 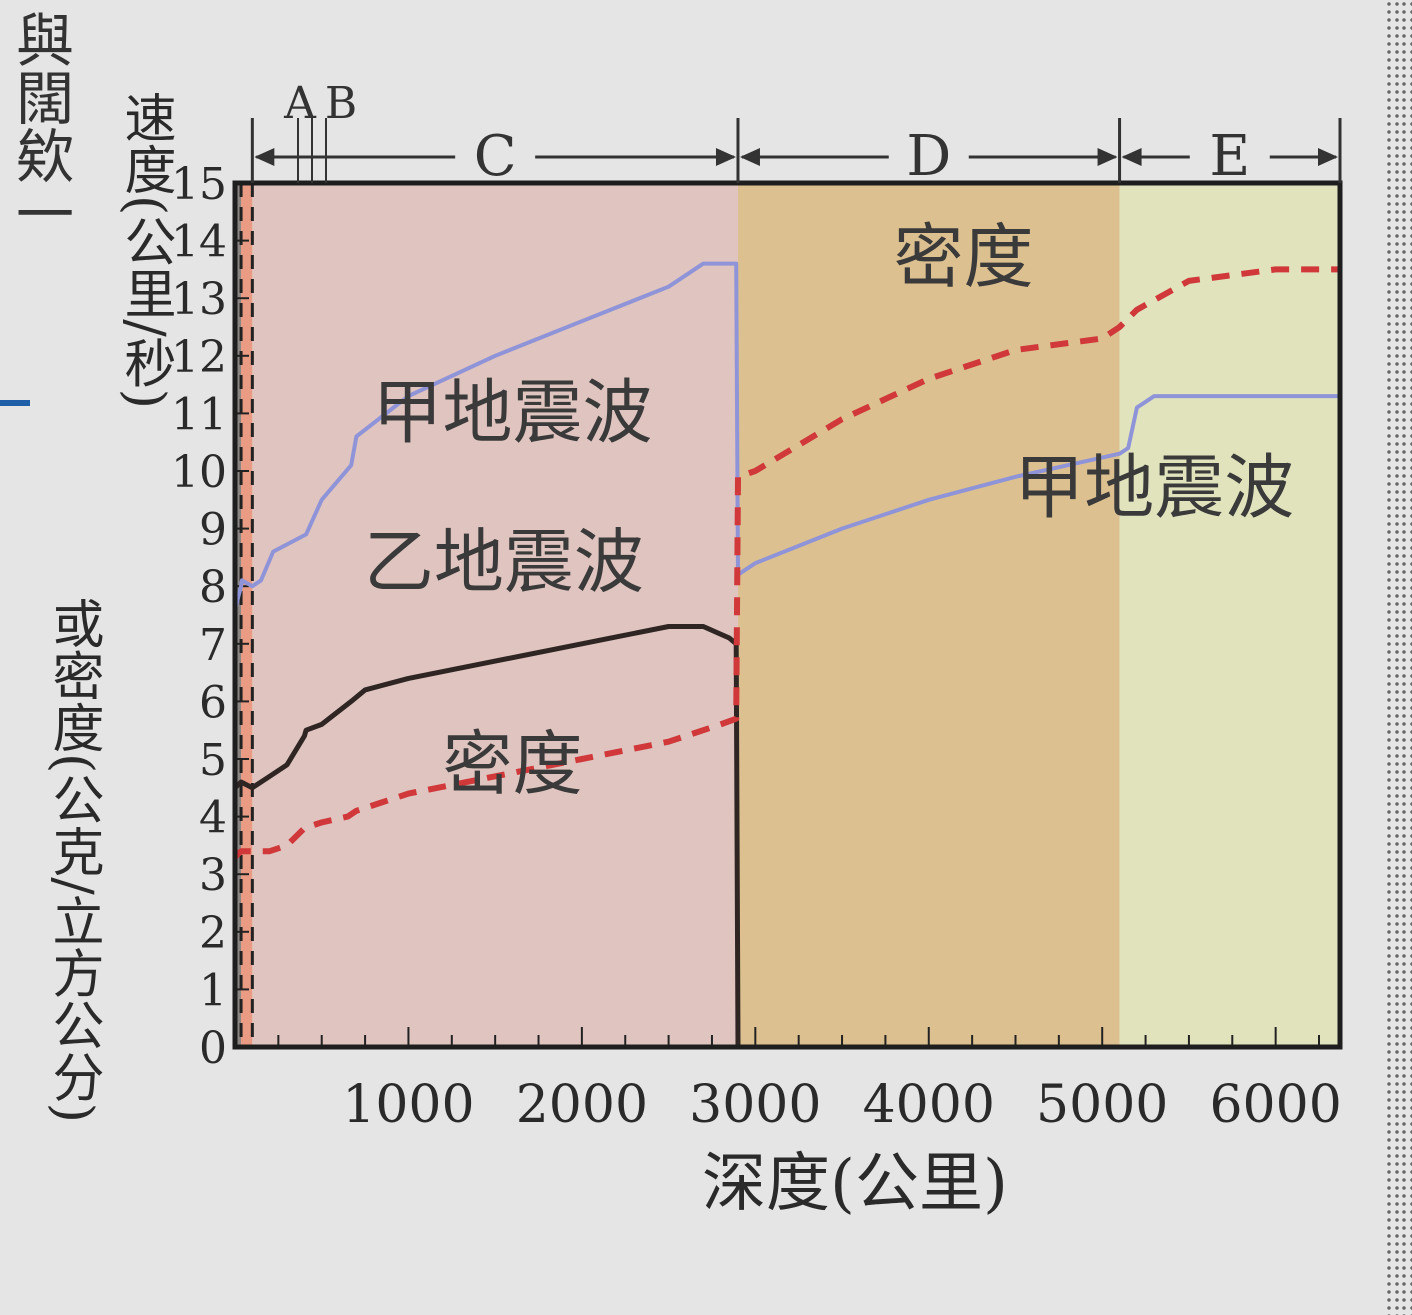 What do you see at coordinates (1275, 1105) in the screenshot?
I see `x-tick-label-6000: 6000` at bounding box center [1275, 1105].